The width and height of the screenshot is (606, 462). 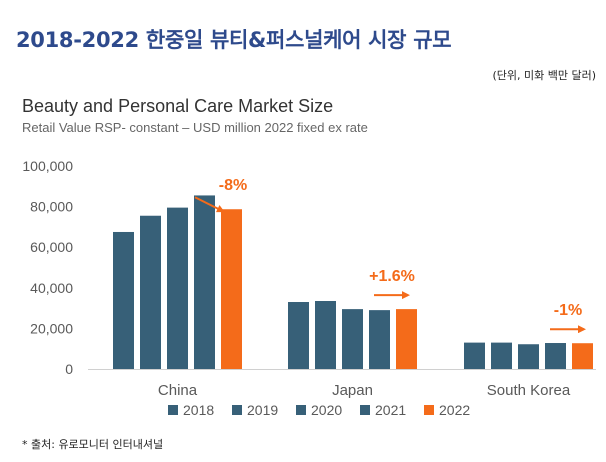 What do you see at coordinates (568, 310) in the screenshot?
I see `change-label: -1%` at bounding box center [568, 310].